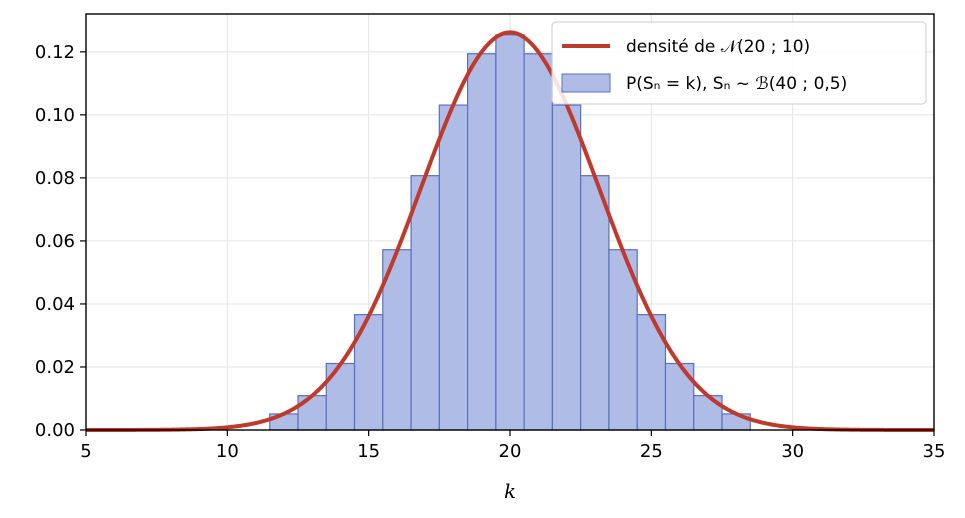 Image resolution: width=965 pixels, height=518 pixels. What do you see at coordinates (55, 430) in the screenshot?
I see `y-tick-label: 0.00` at bounding box center [55, 430].